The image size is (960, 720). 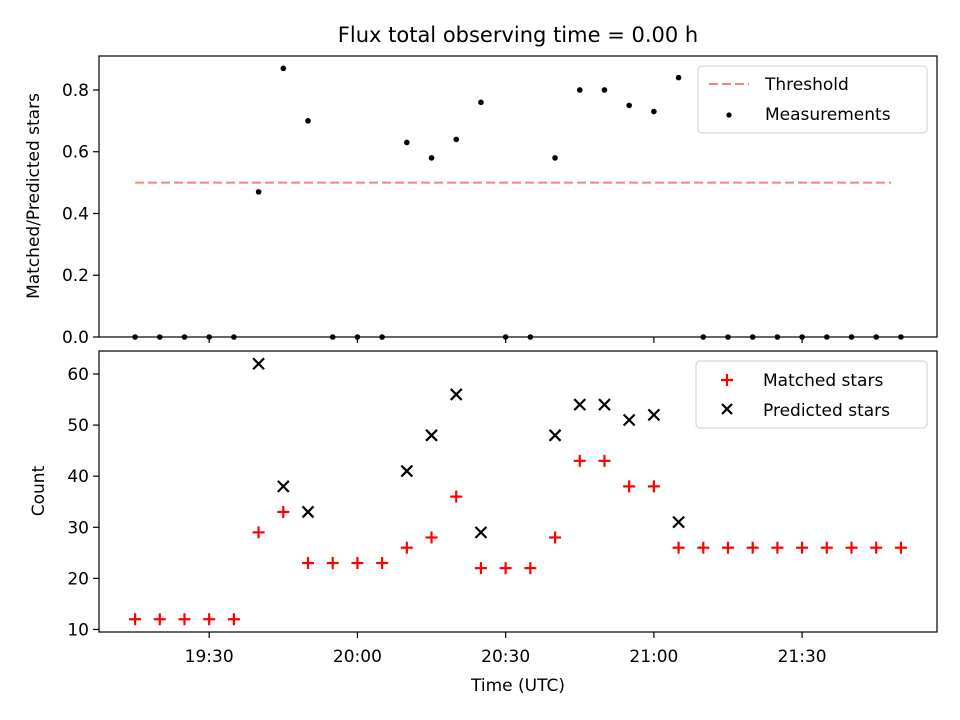 I want to click on y-tick-label: 0.4, so click(x=75, y=214).